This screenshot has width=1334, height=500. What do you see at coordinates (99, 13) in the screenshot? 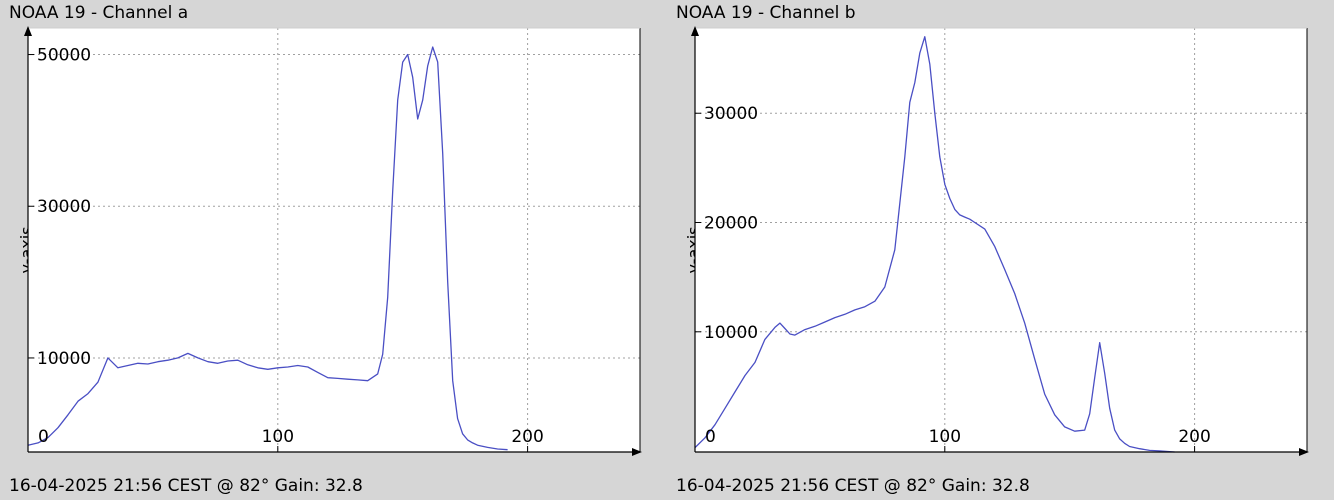
I see `chart-title: NOAA 19 - Channel a` at bounding box center [99, 13].